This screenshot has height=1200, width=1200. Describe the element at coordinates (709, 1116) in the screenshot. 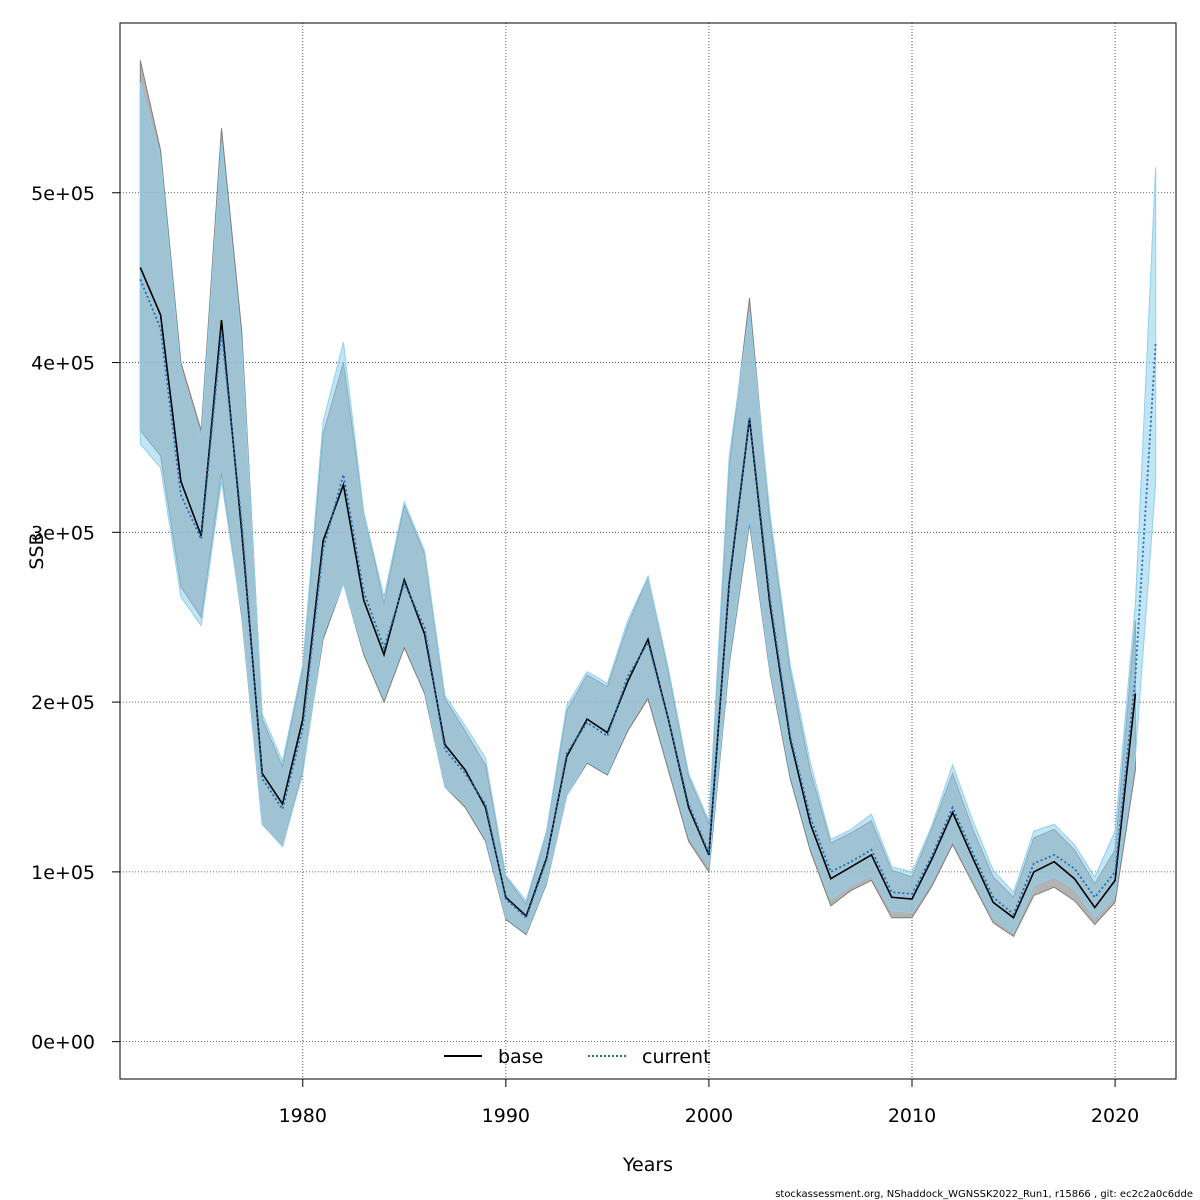

I see `x-tick-label: 2000` at that location.